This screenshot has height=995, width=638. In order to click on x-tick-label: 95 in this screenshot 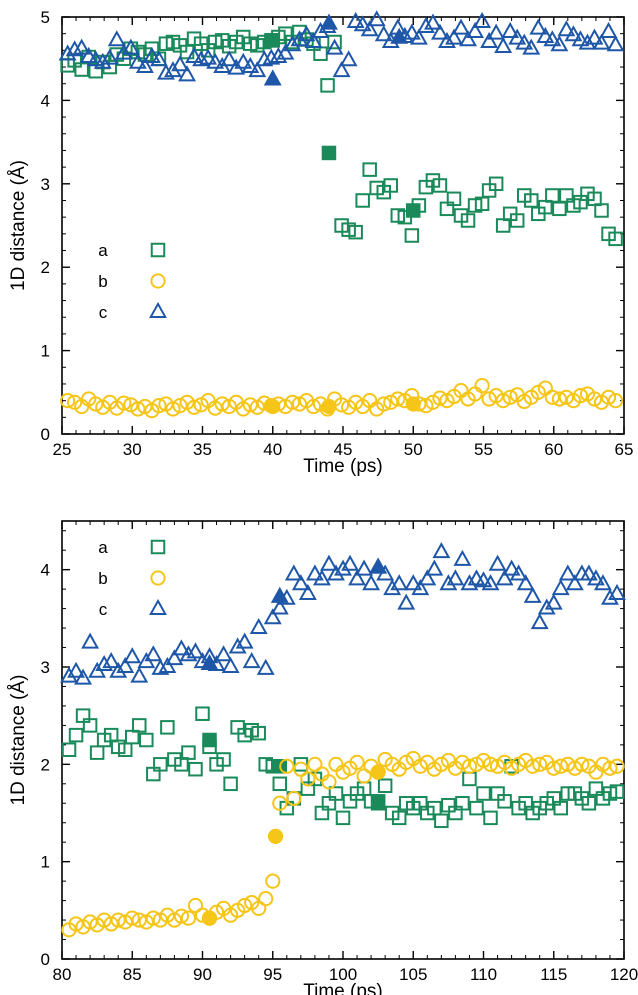, I will do `click(272, 974)`.